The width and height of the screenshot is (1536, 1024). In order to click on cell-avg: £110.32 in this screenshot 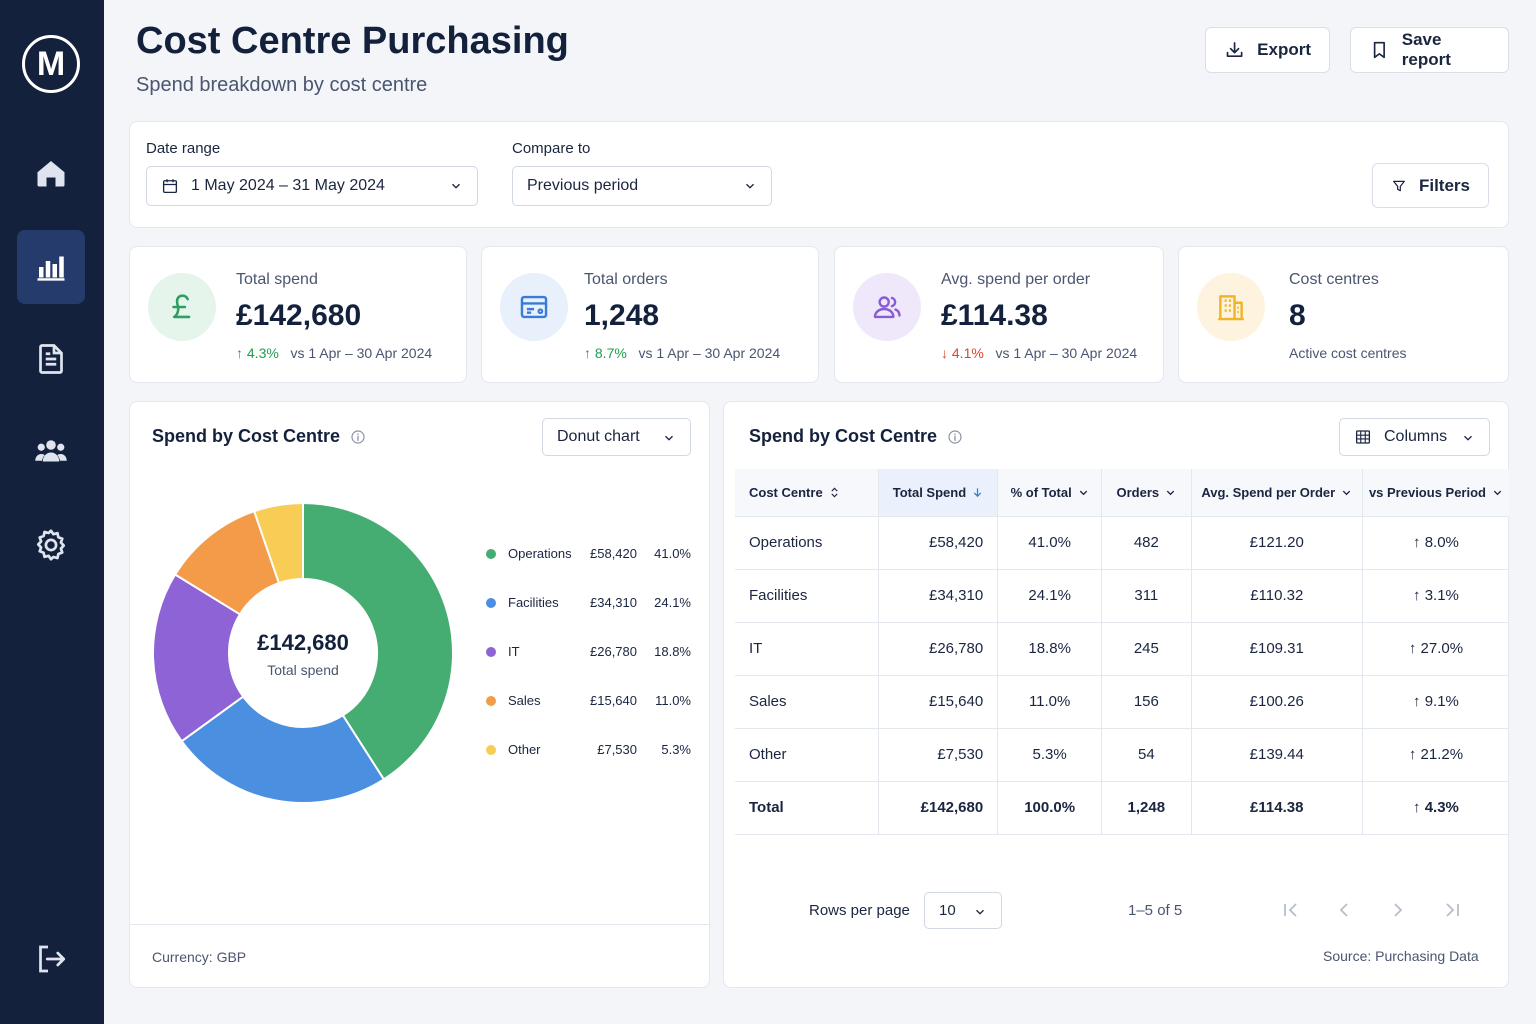, I will do `click(1277, 596)`.